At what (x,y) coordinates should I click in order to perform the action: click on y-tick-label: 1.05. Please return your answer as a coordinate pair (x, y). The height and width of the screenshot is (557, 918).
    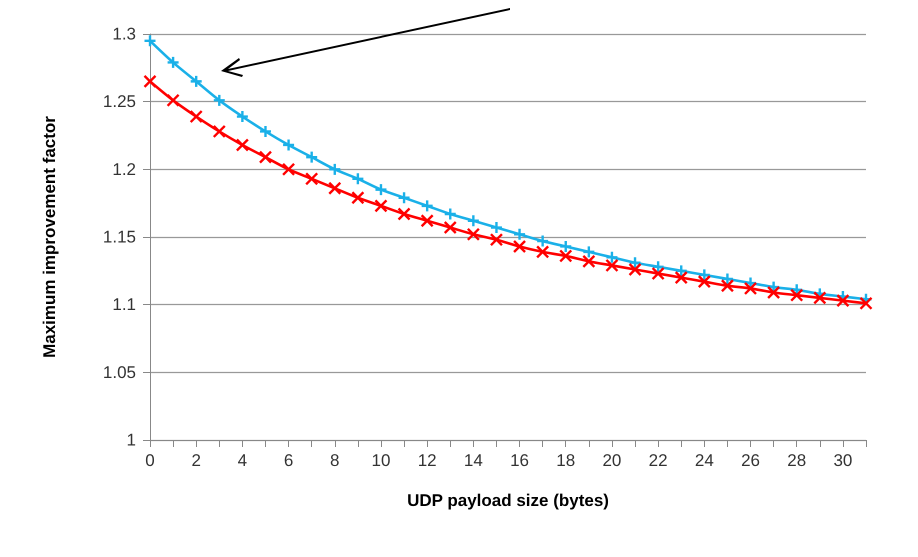
    Looking at the image, I should click on (119, 372).